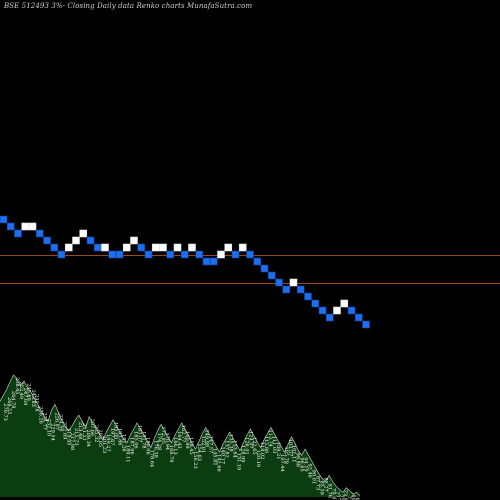 The image size is (500, 500). I want to click on tick-label-43: 168.79, so click(171, 454).